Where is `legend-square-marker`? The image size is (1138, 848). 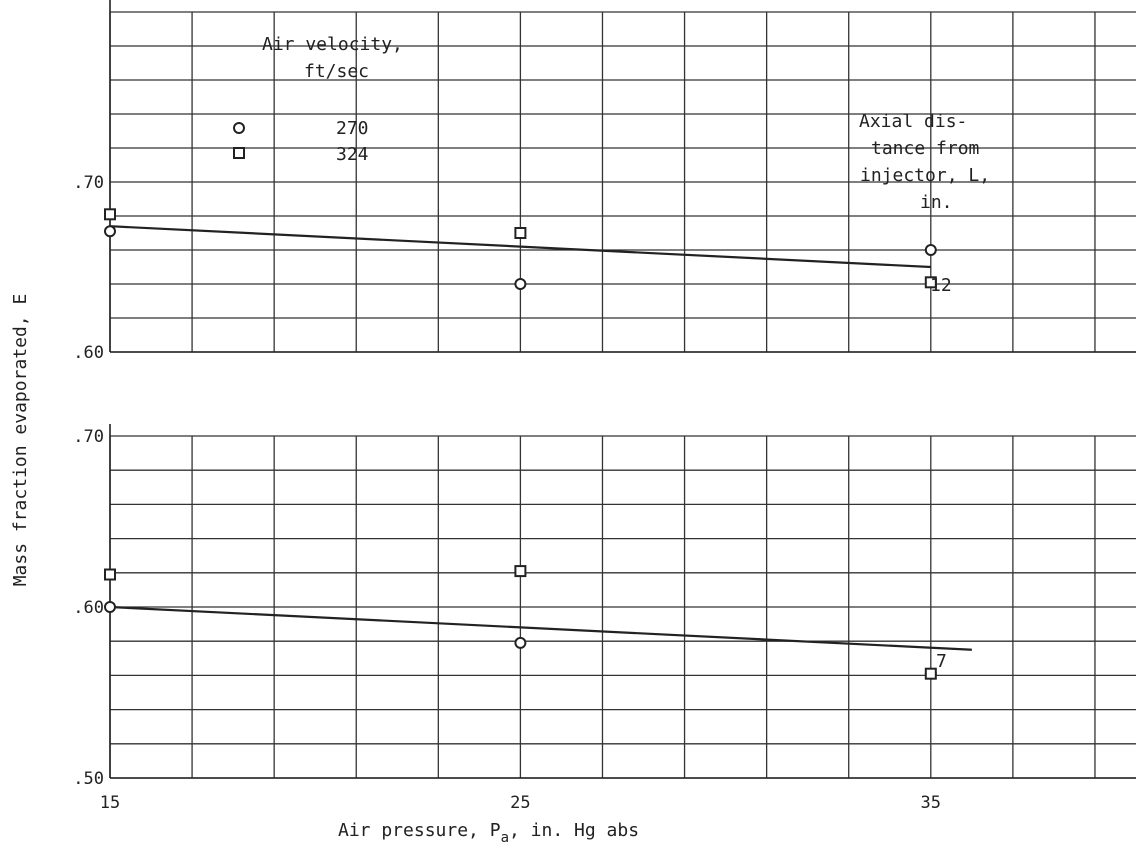 legend-square-marker is located at coordinates (239, 153).